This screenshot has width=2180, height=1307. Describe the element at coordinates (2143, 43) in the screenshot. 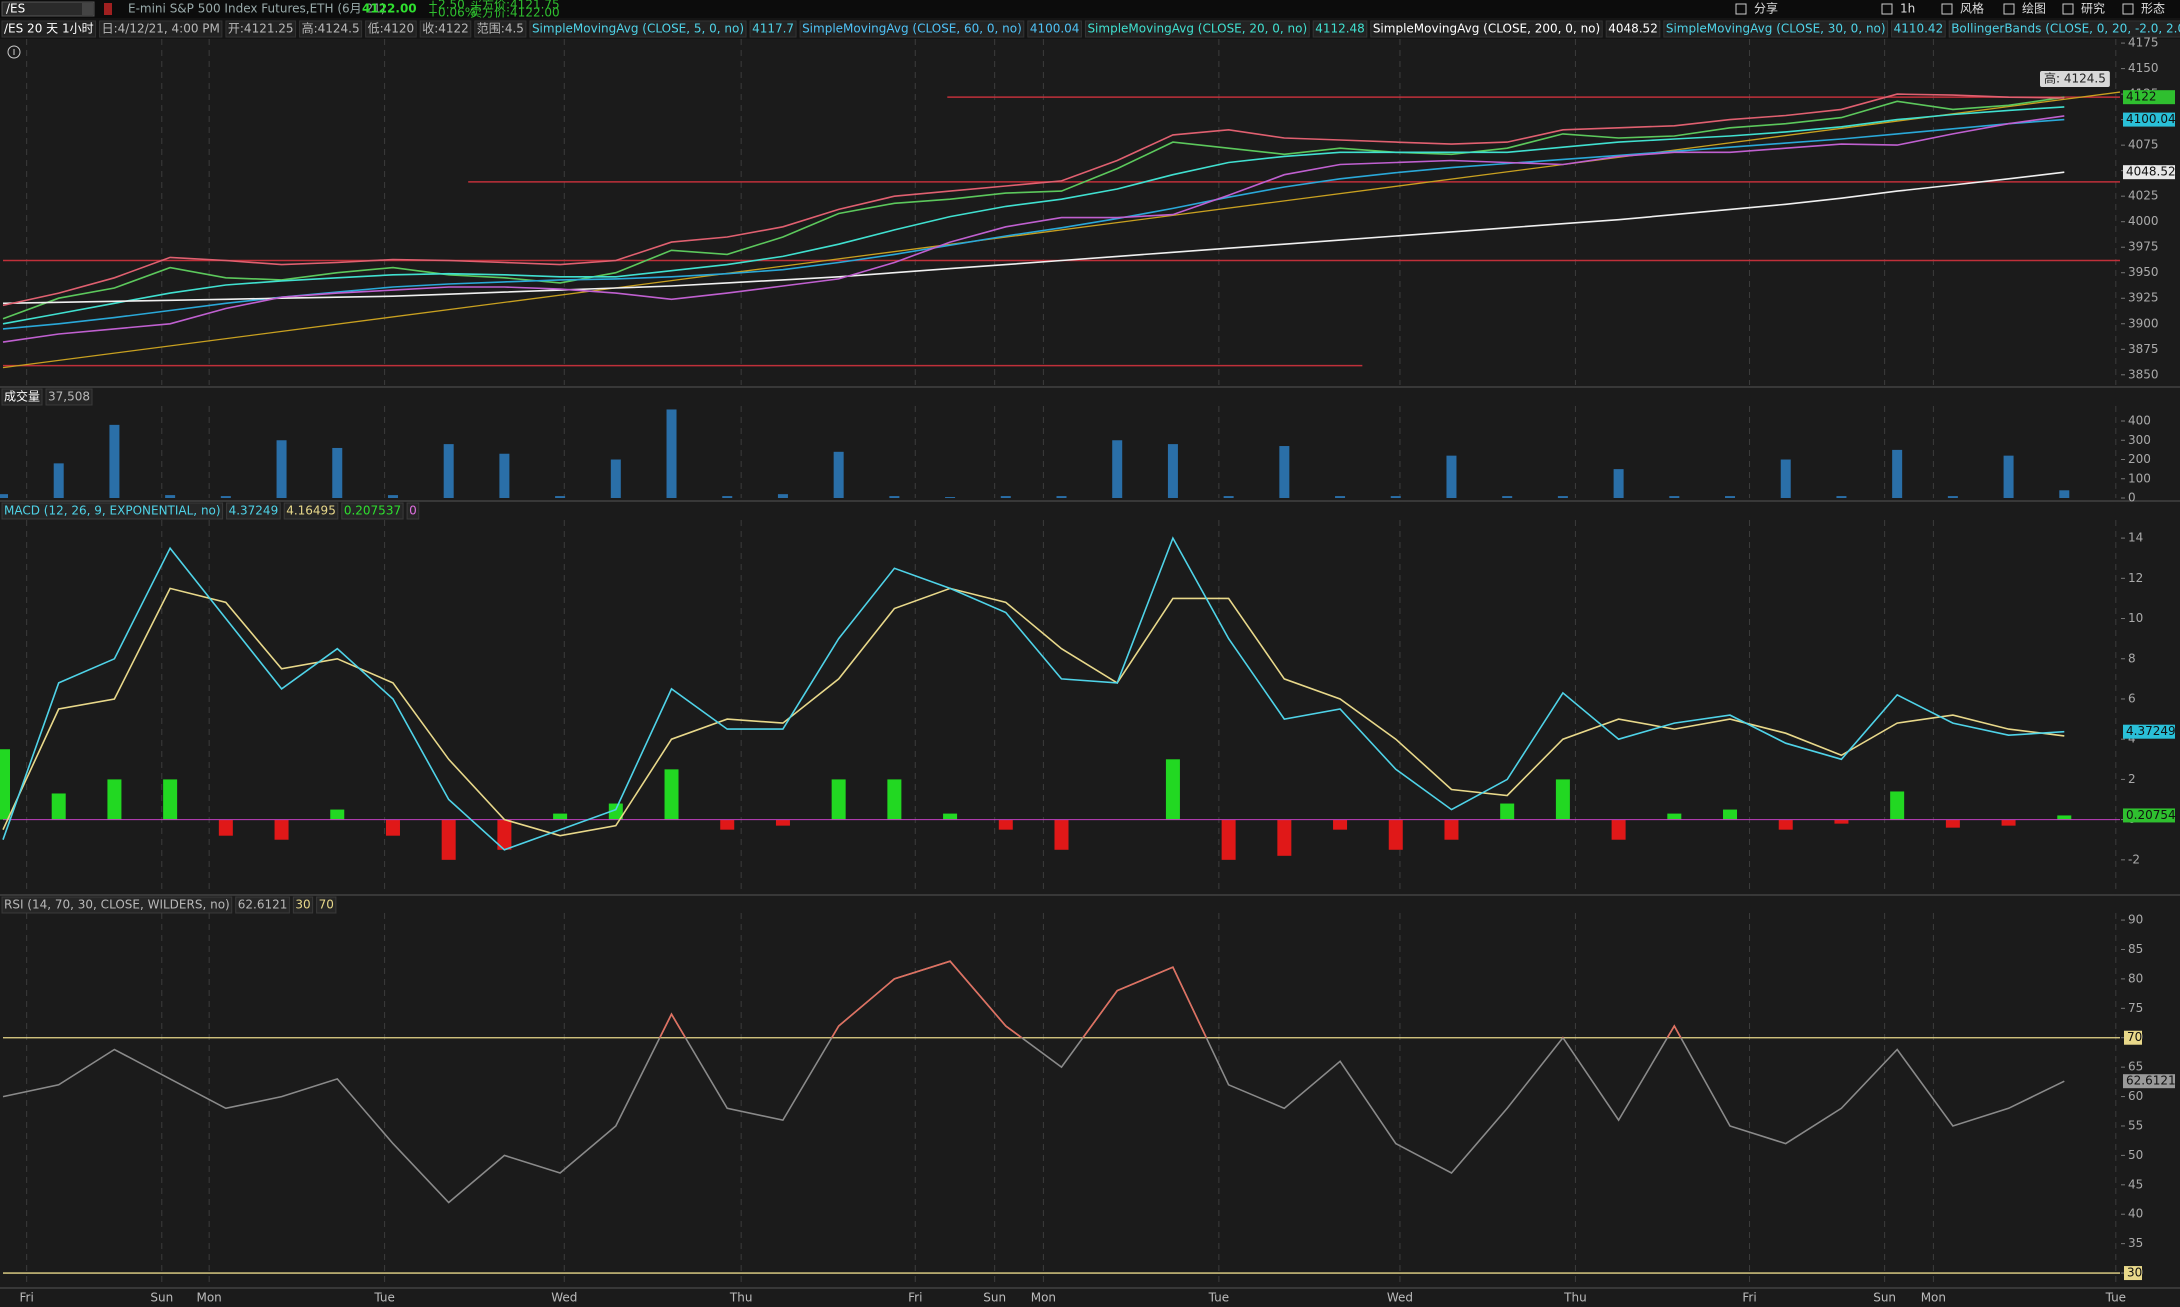

I see `y-tick-label: 4175` at that location.